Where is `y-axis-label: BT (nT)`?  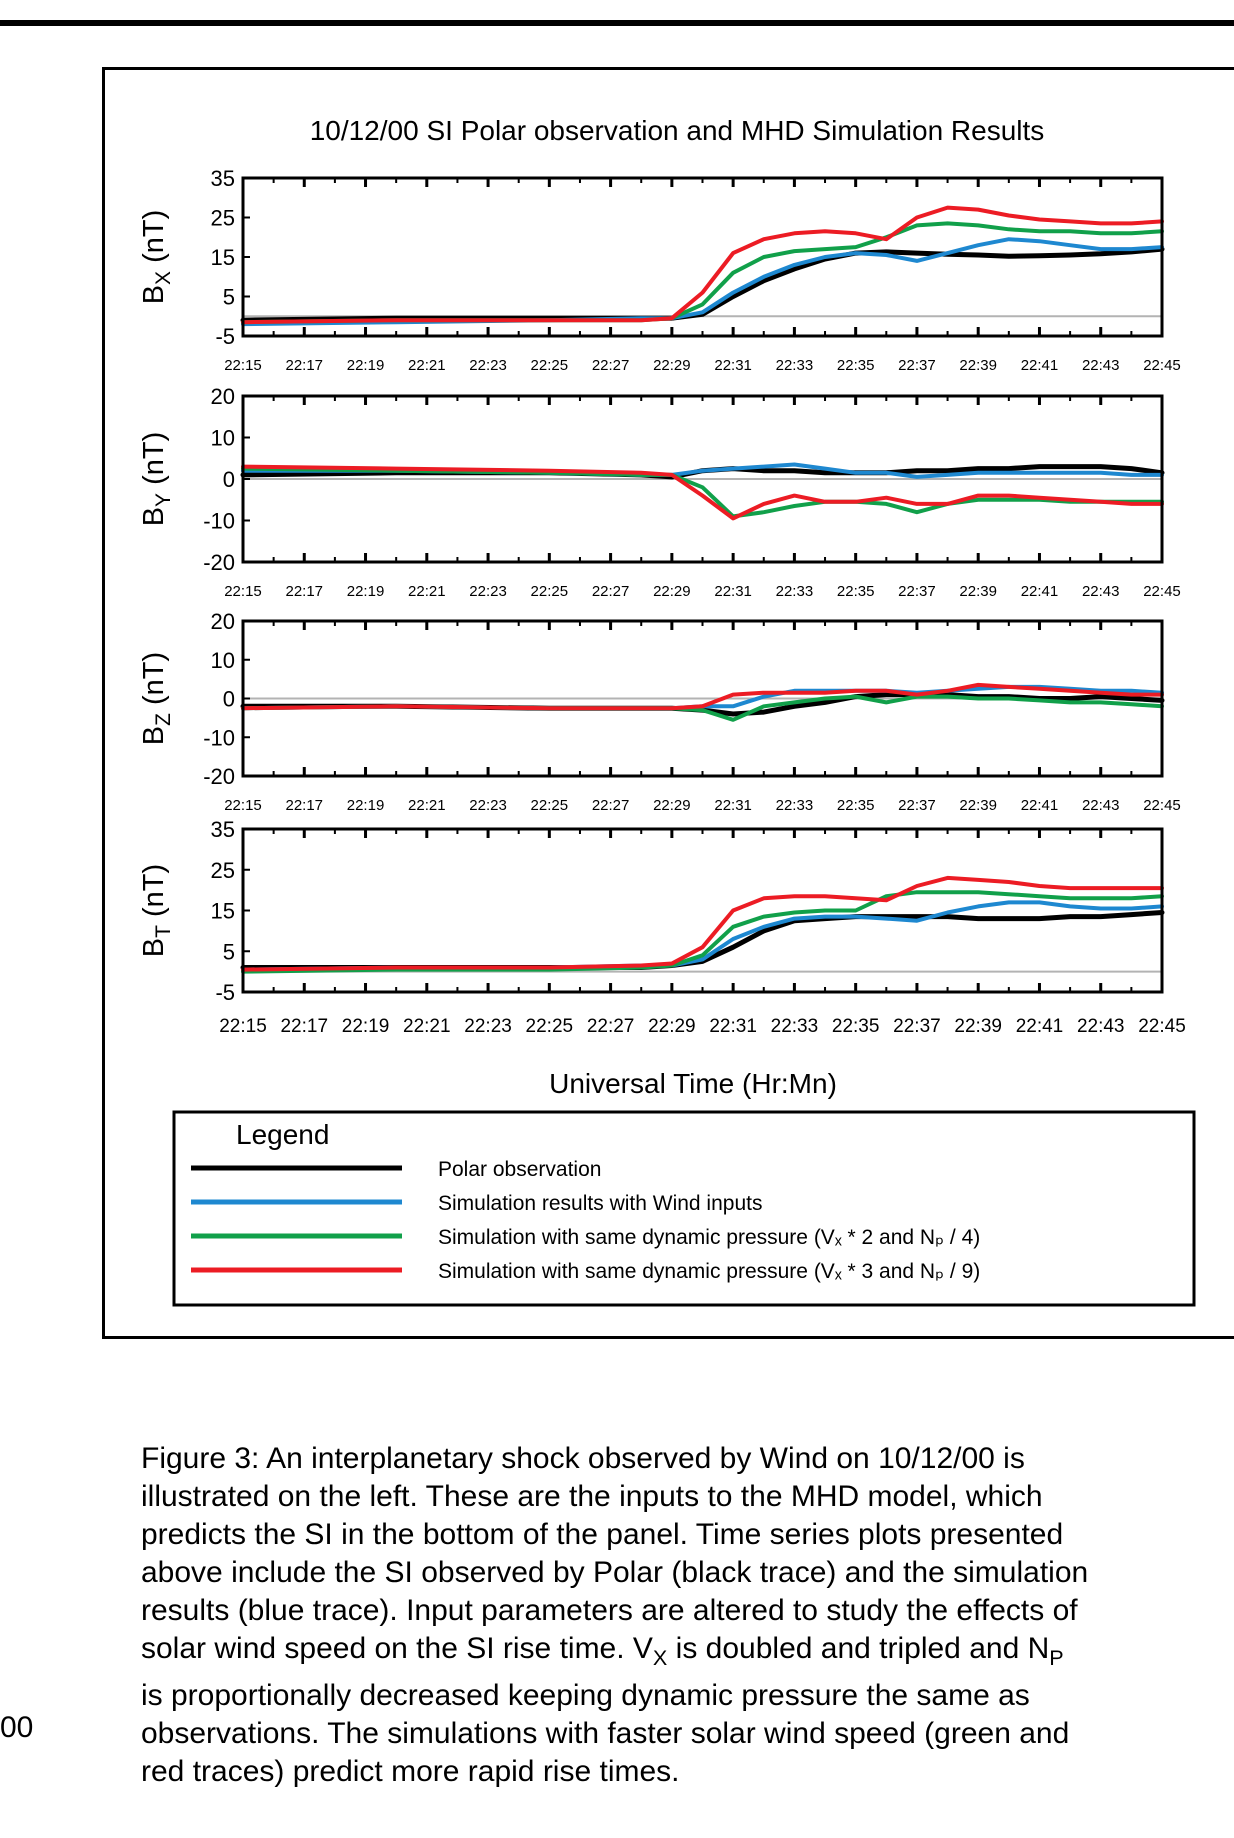 y-axis-label: BT (nT) is located at coordinates (156, 910).